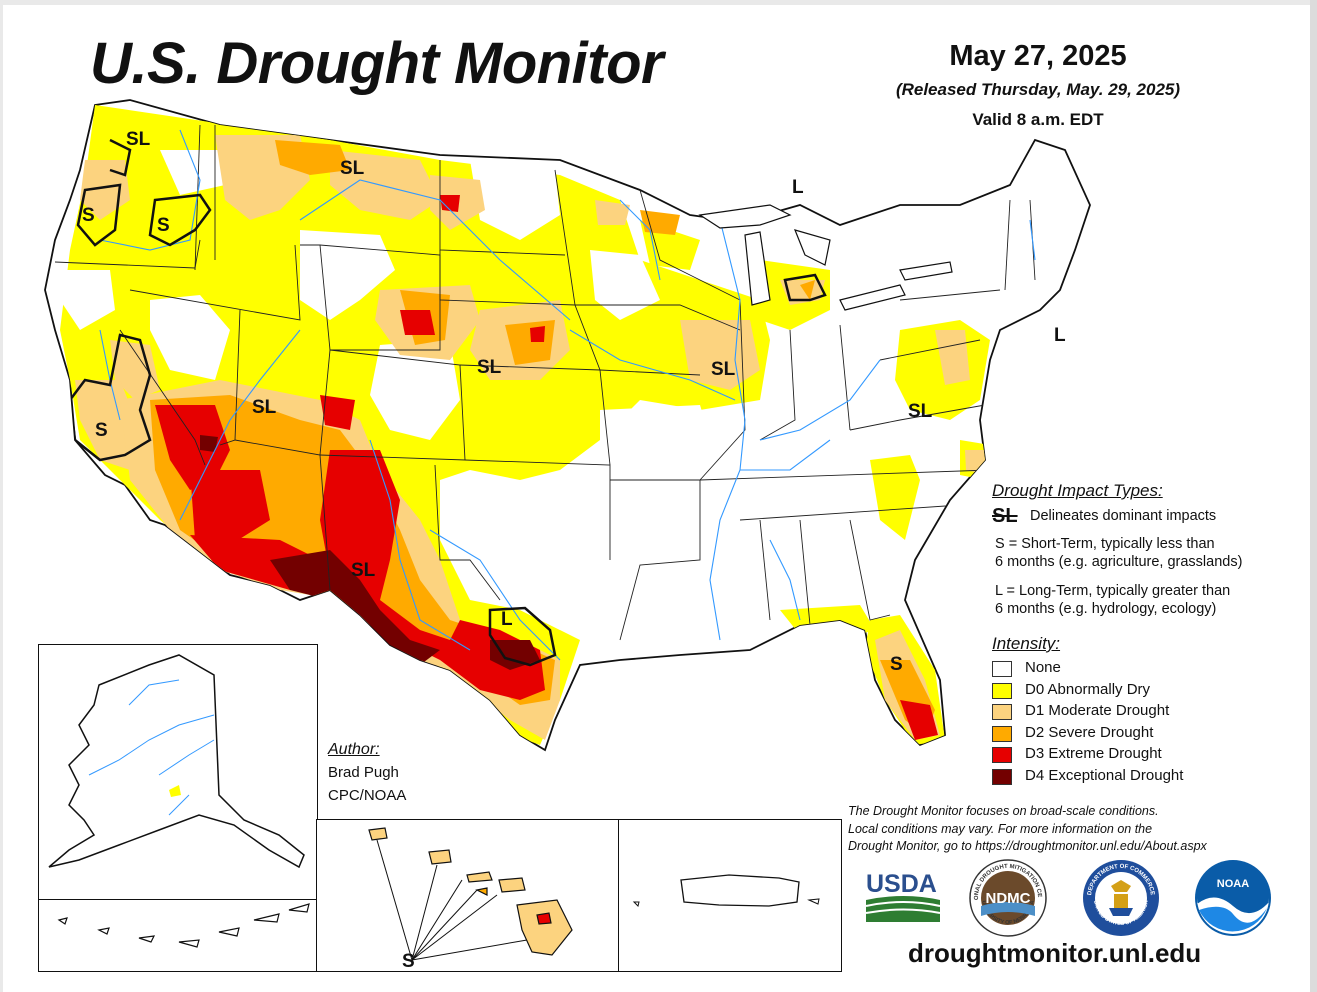 This screenshot has width=1317, height=992. What do you see at coordinates (151, 747) in the screenshot?
I see `alaska-rivers` at bounding box center [151, 747].